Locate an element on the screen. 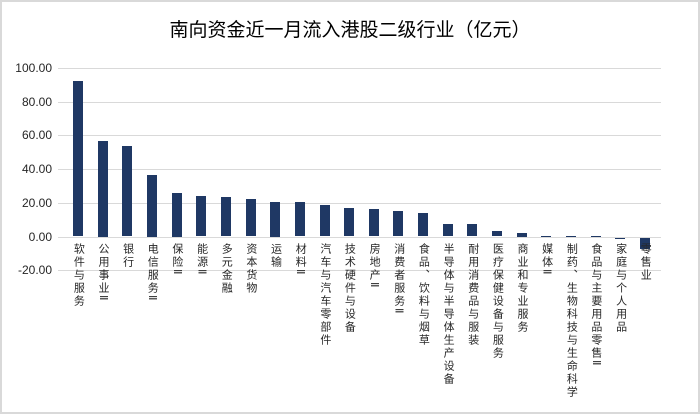 This screenshot has width=700, height=414. x-axis-category-label: 保险Ⅱ is located at coordinates (176, 260).